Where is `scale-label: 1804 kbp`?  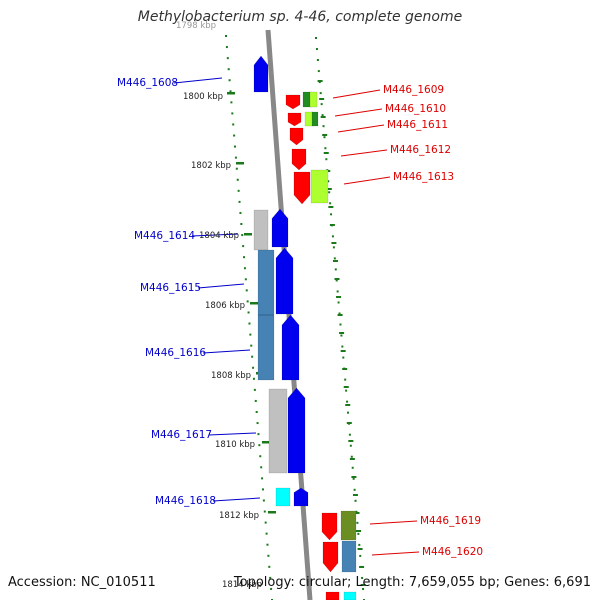 scale-label: 1804 kbp is located at coordinates (219, 236).